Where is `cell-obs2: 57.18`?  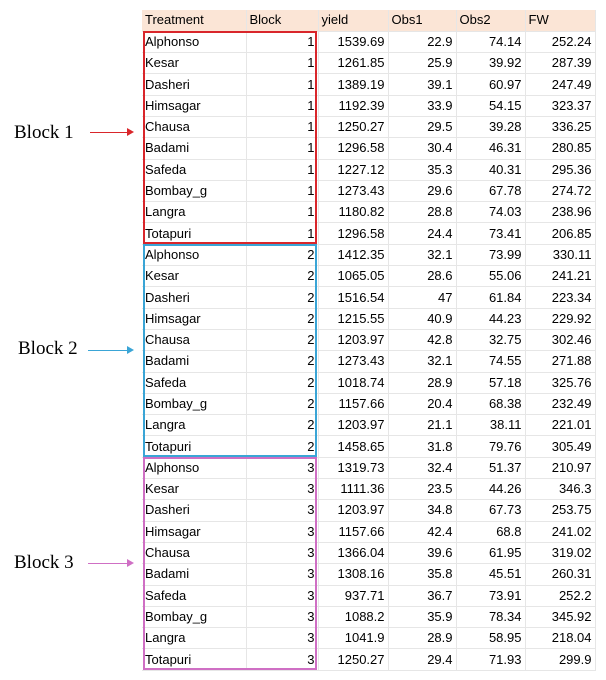 cell-obs2: 57.18 is located at coordinates (491, 383).